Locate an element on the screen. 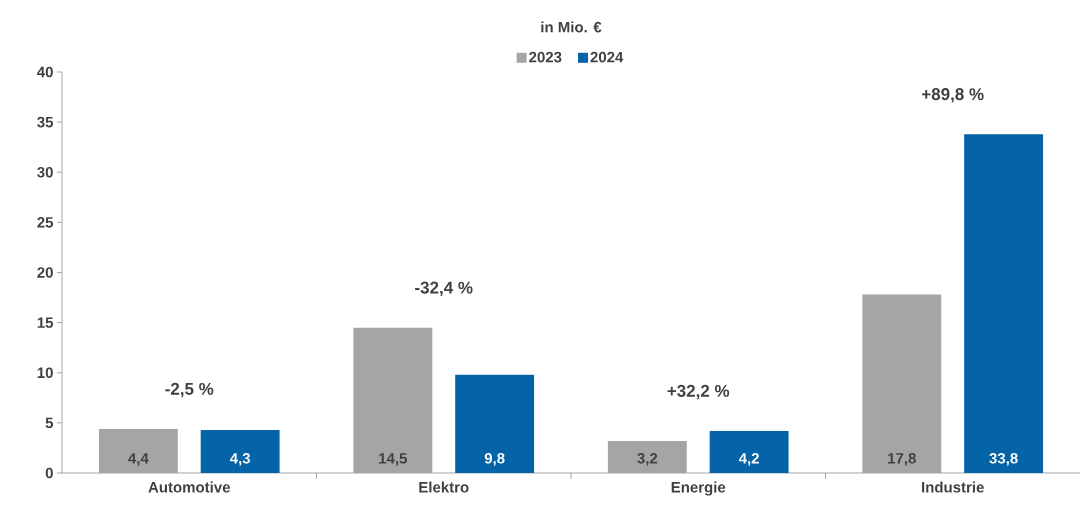 This screenshot has height=511, width=1084. data-label: 4,3 is located at coordinates (240, 459).